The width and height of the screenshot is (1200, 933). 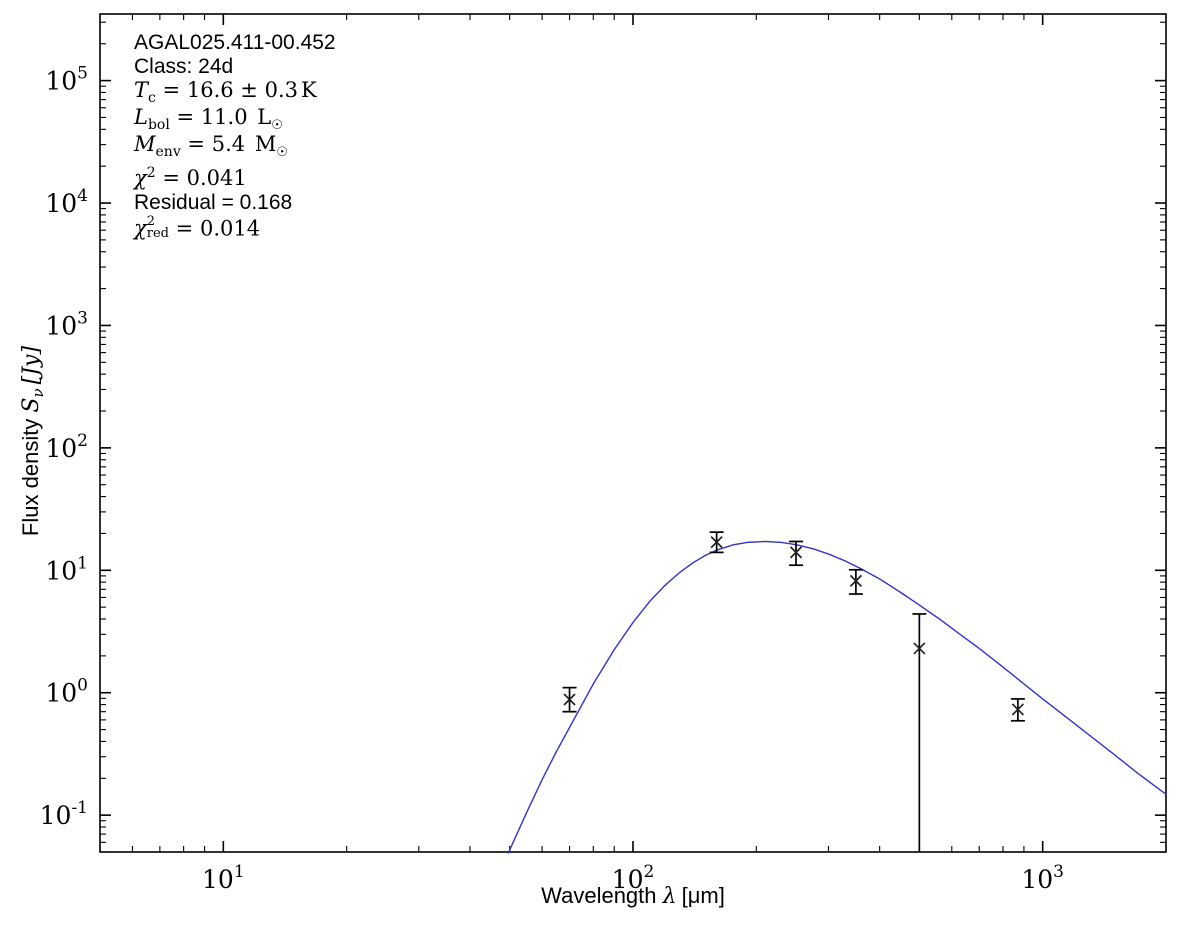 What do you see at coordinates (66, 202) in the screenshot?
I see `y-tick-label: 10⁴` at bounding box center [66, 202].